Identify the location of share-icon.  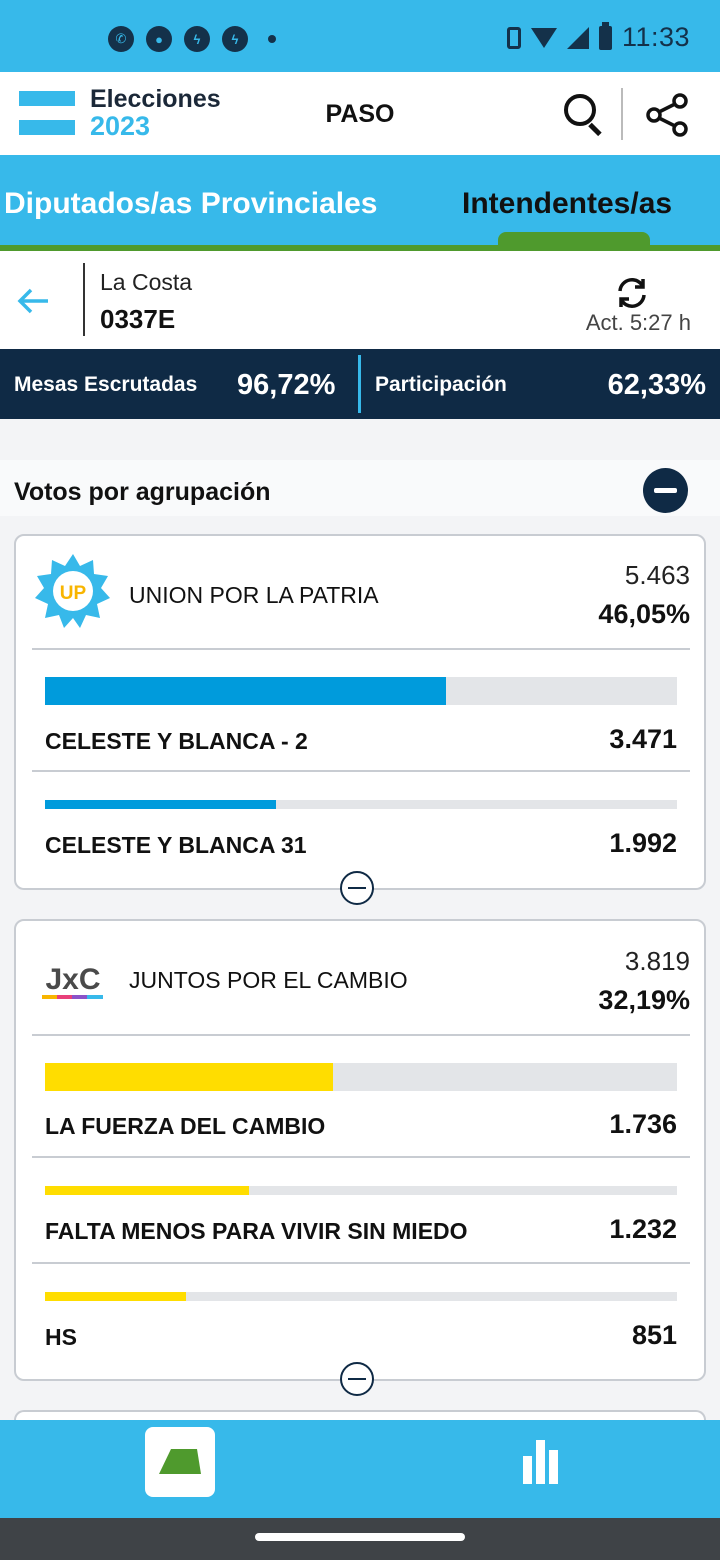
(667, 115).